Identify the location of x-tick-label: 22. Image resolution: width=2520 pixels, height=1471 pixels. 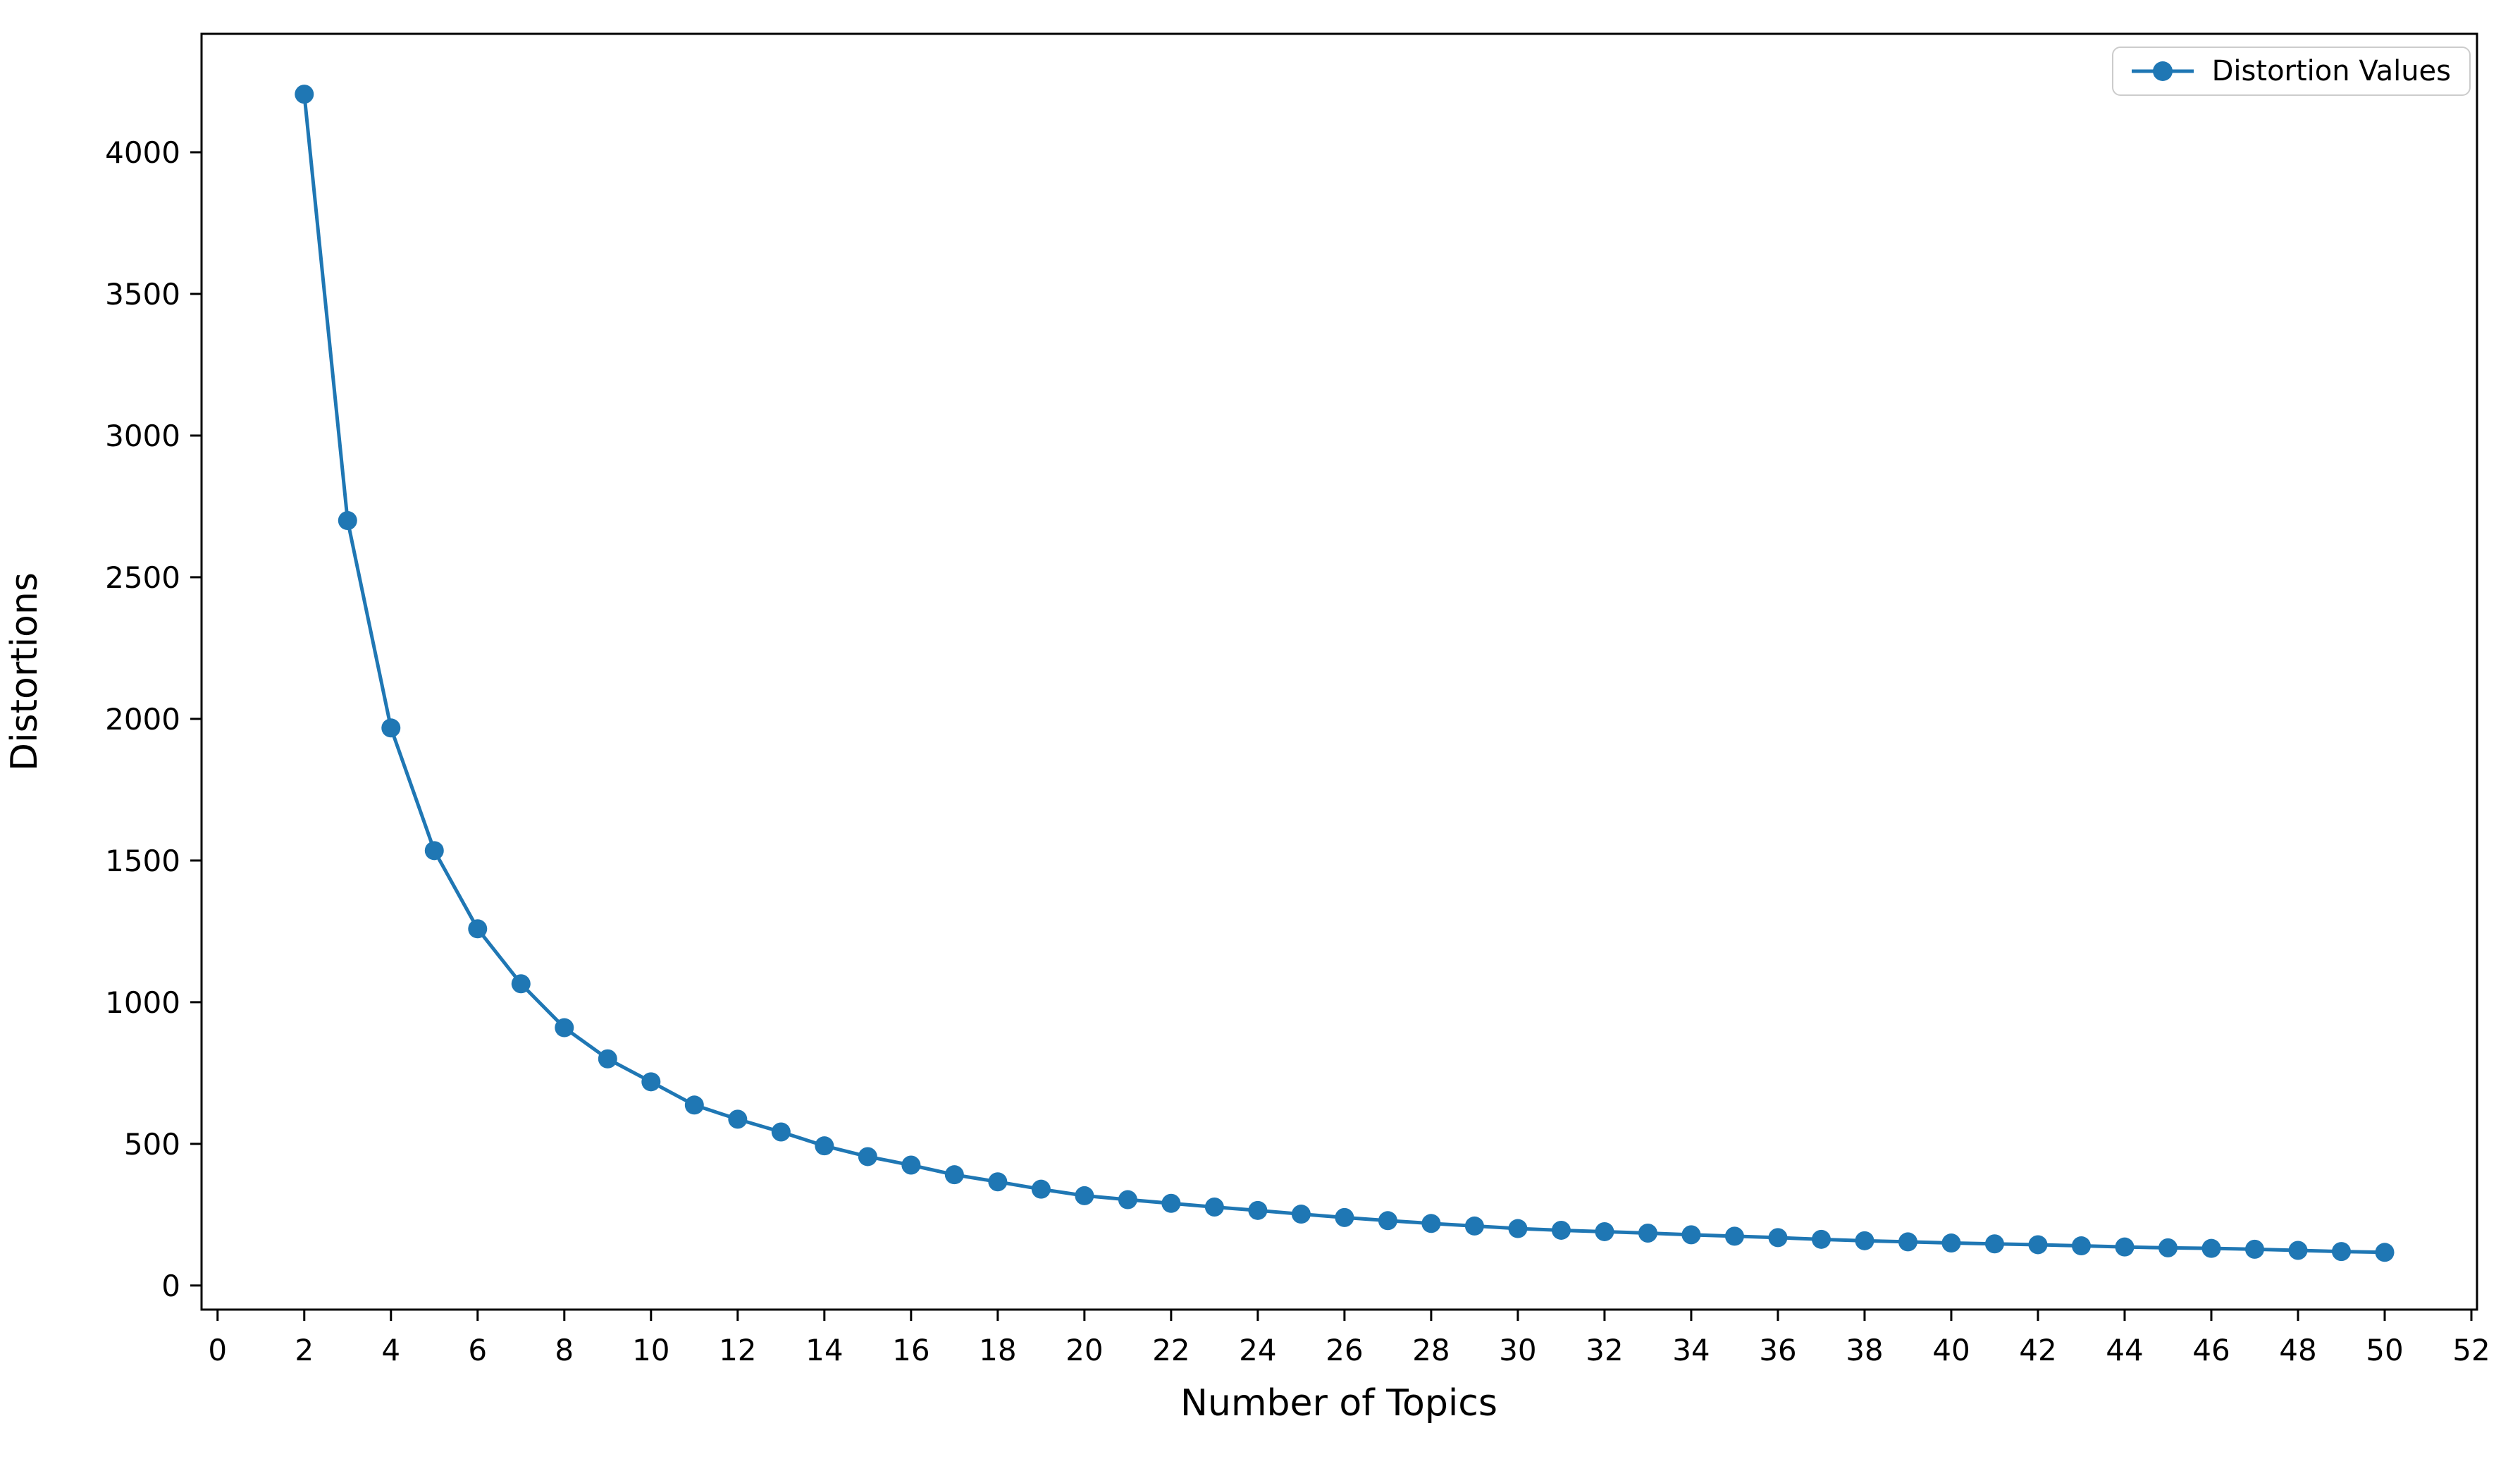
(1171, 1350).